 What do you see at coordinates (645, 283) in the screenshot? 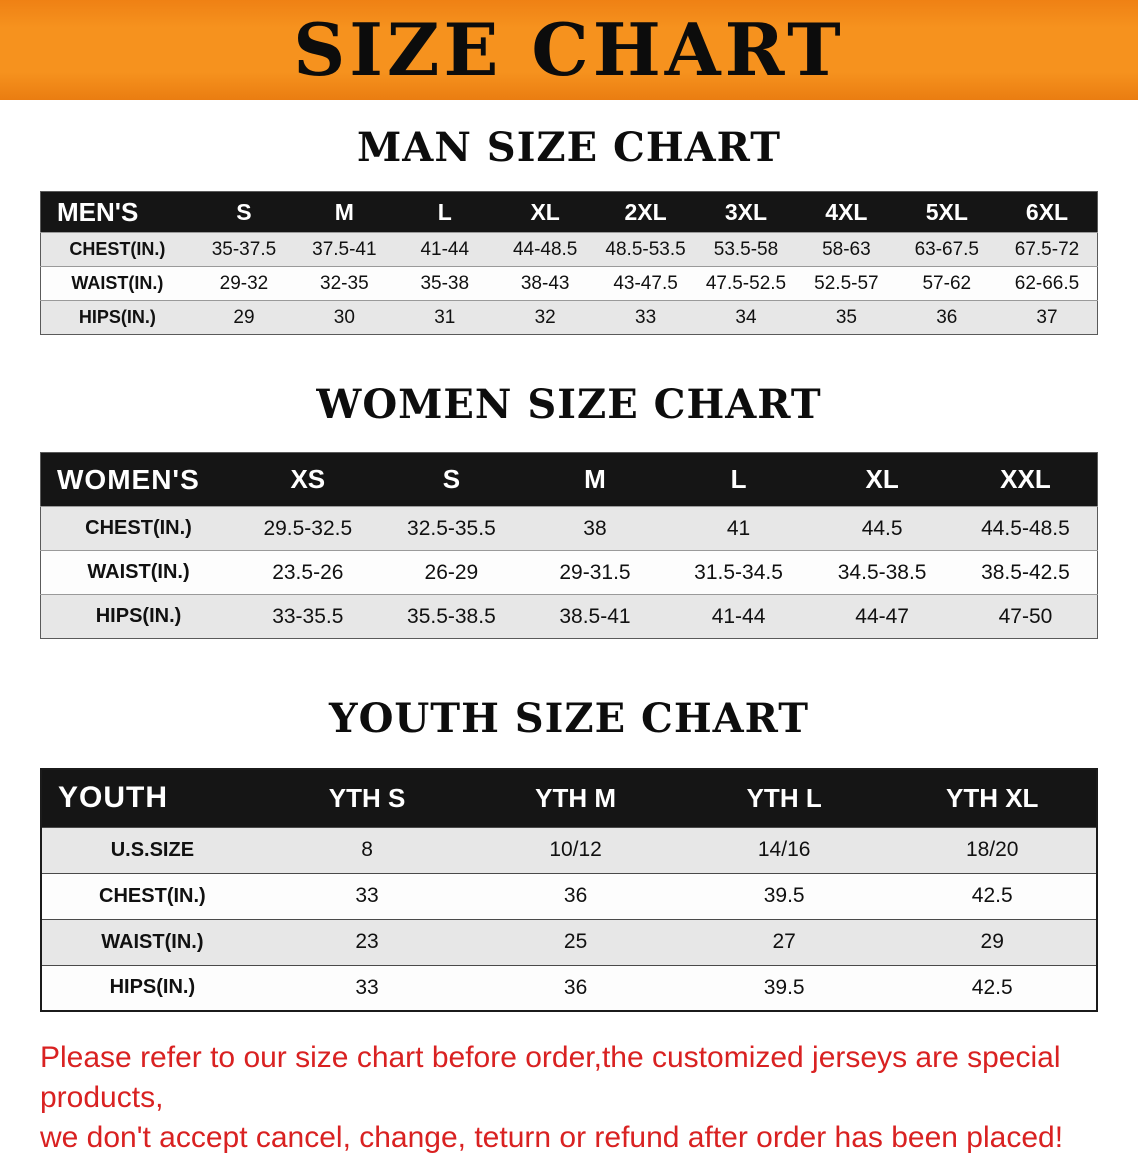
I see `size-value-cell: 43-47.5` at bounding box center [645, 283].